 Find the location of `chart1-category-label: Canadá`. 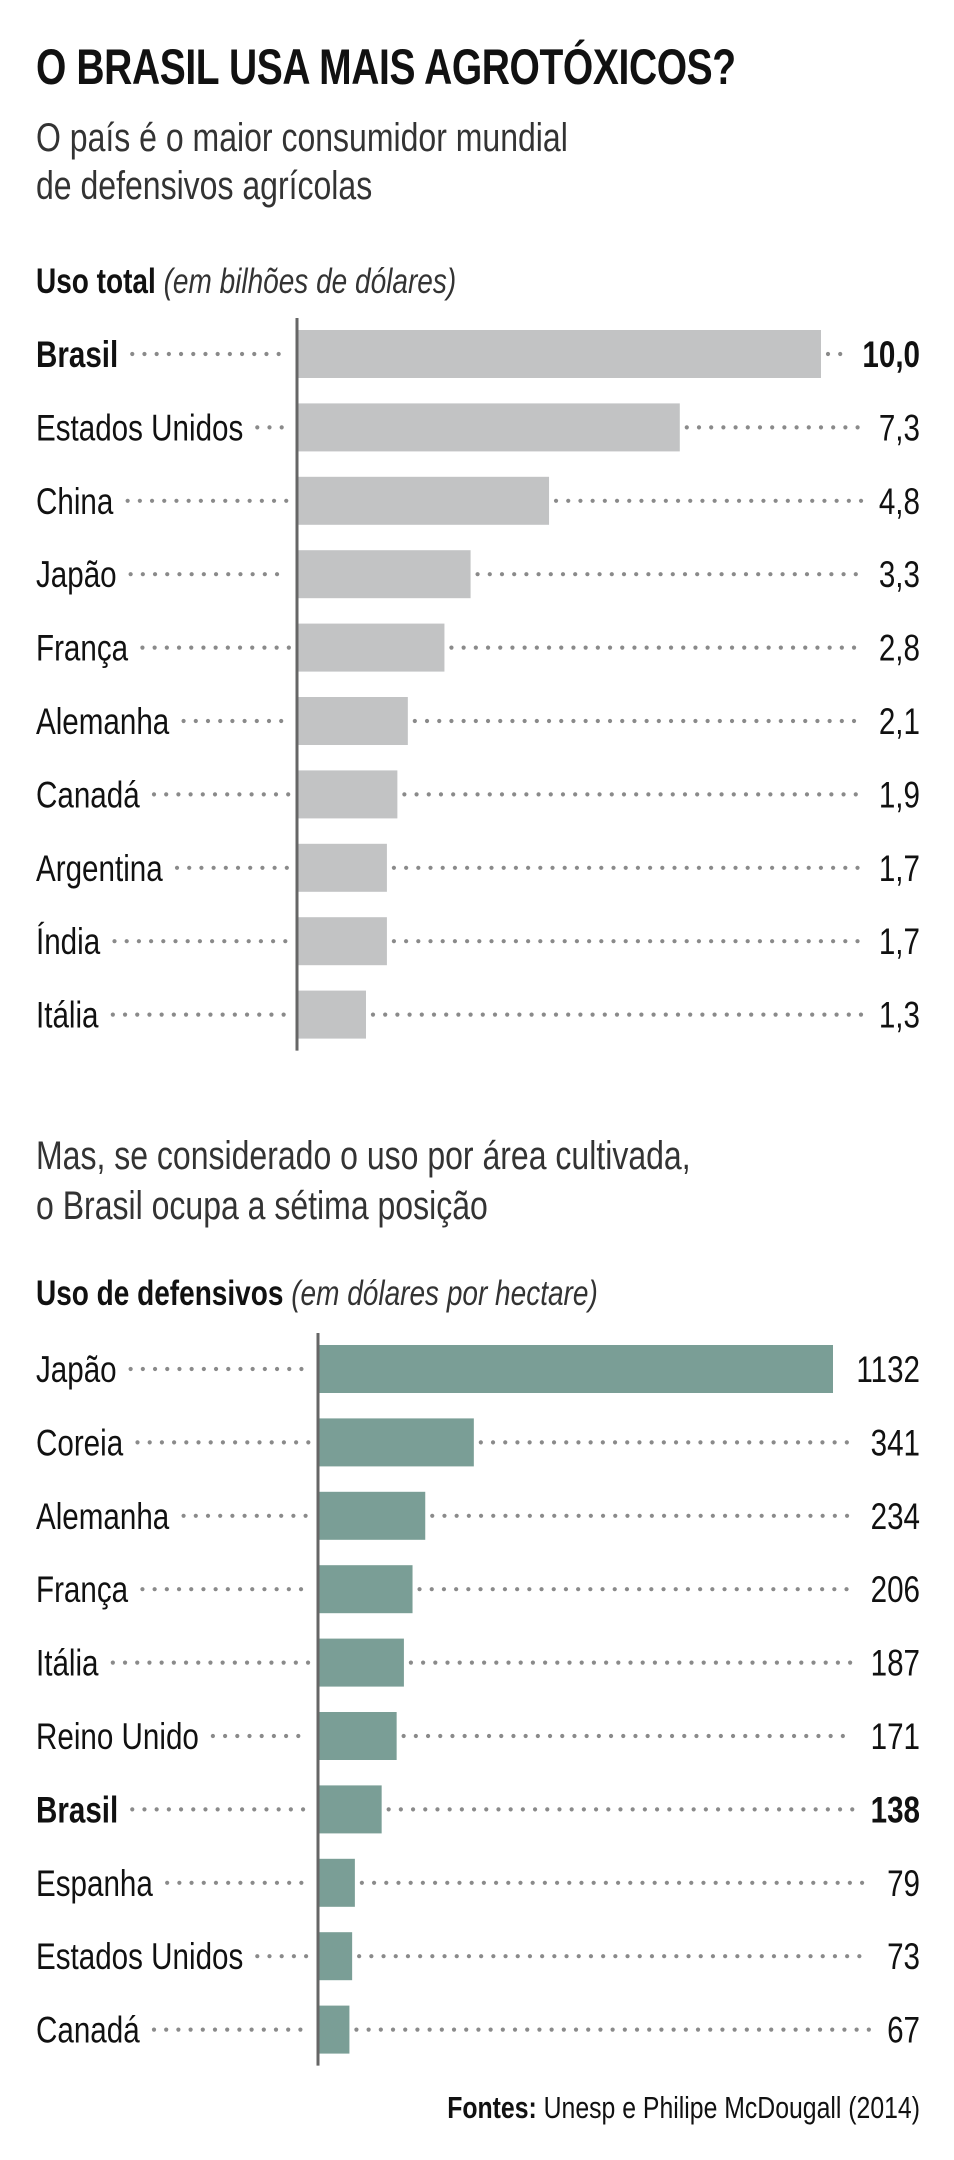

chart1-category-label: Canadá is located at coordinates (88, 795).